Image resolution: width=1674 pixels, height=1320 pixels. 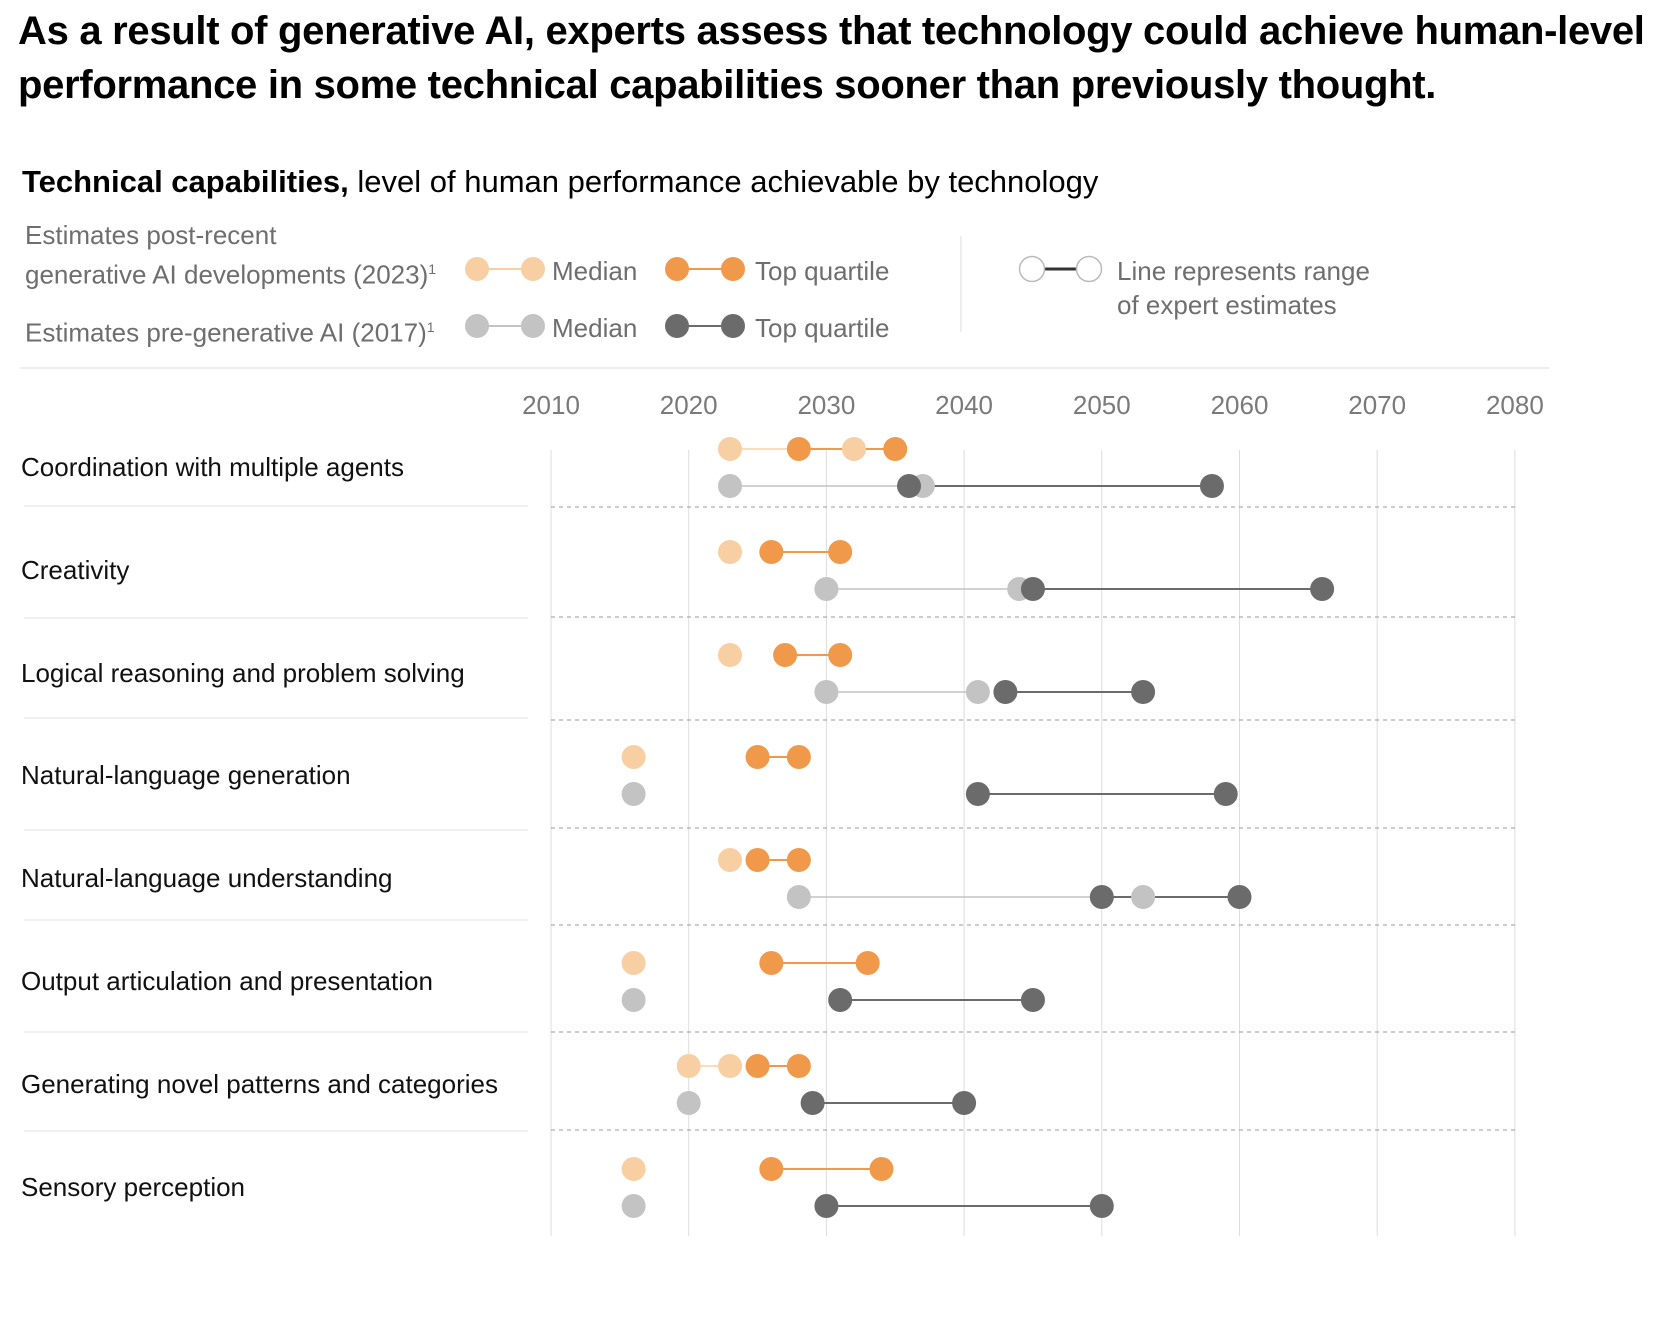 I want to click on legend-pre-median-swatch, so click(x=505, y=326).